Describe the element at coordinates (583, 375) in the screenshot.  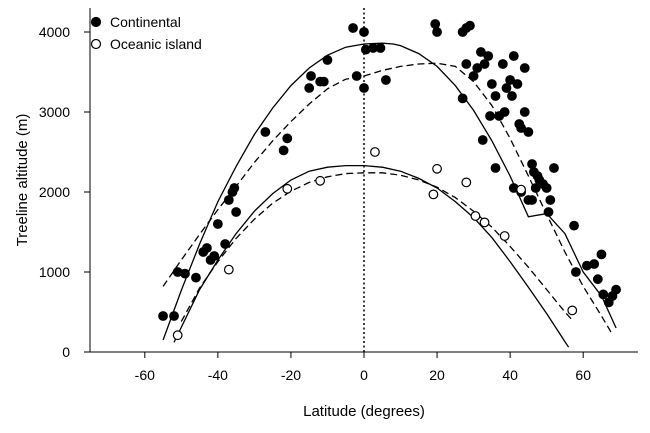
I see `x-tick-label: 60` at that location.